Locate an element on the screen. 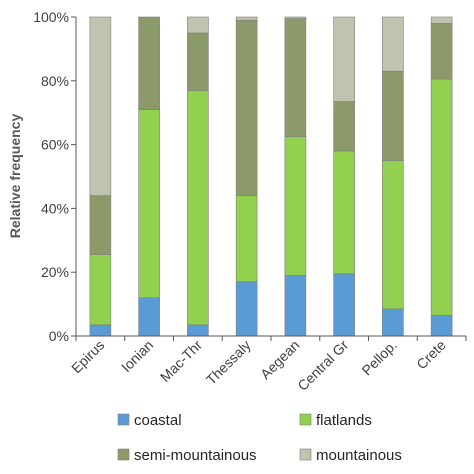 This screenshot has height=474, width=474. bar-semi-mountainous-aegean is located at coordinates (295, 77).